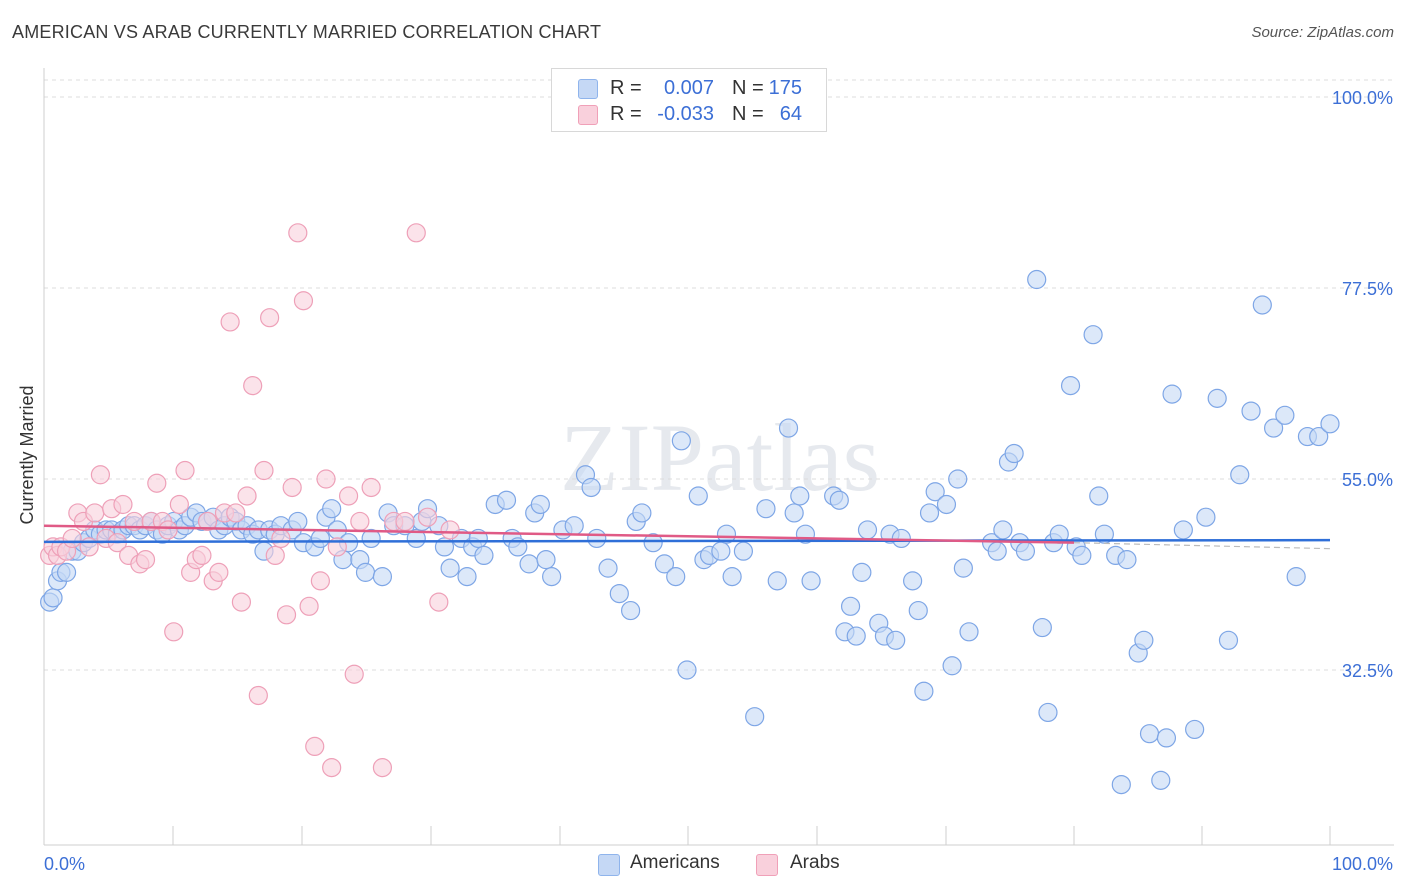  Describe the element at coordinates (687, 541) in the screenshot. I see `americans-trendline` at that location.